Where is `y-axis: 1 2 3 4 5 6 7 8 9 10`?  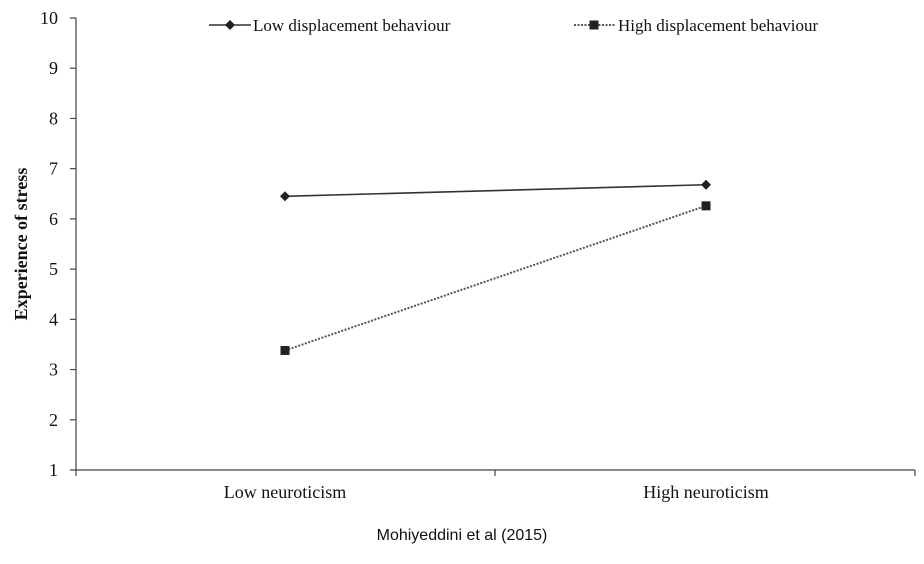
y-axis: 1 2 3 4 5 6 7 8 9 10 is located at coordinates (58, 244).